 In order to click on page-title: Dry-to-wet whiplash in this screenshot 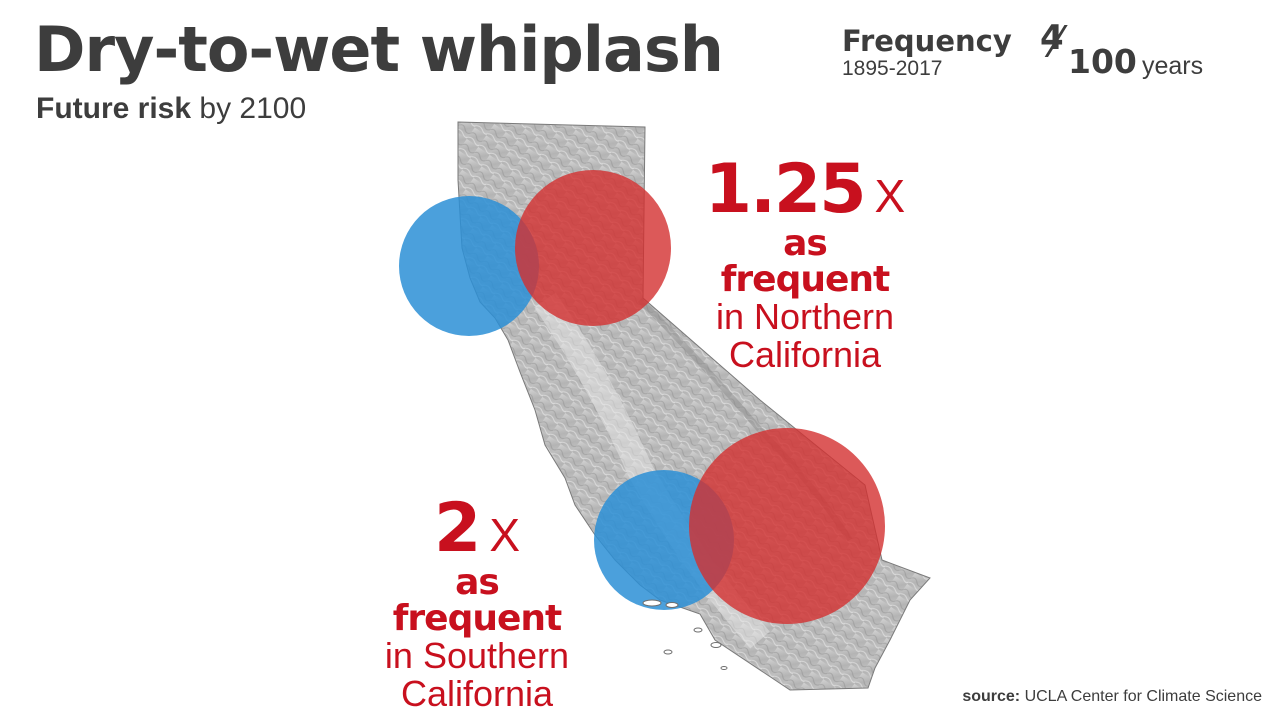, I will do `click(379, 49)`.